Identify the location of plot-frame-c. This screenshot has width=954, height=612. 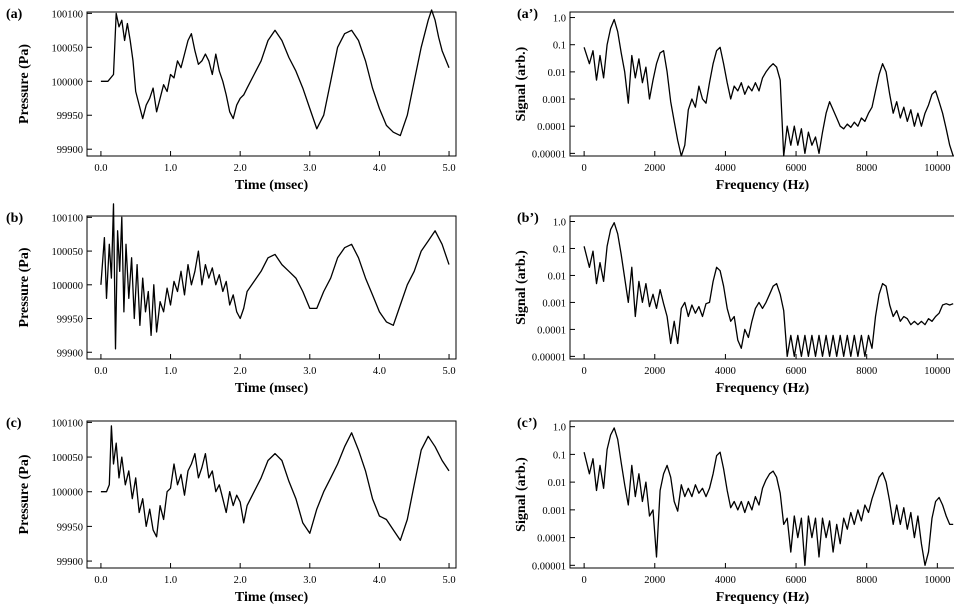
(271, 494).